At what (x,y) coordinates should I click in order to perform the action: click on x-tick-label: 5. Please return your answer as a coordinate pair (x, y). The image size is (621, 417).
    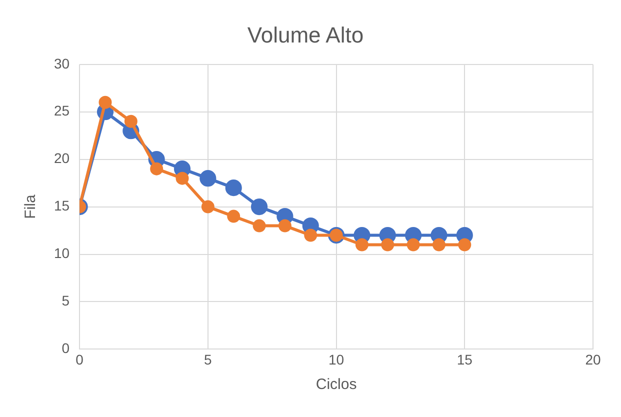
    Looking at the image, I should click on (208, 359).